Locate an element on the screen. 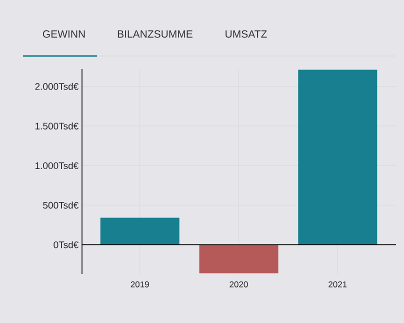 The width and height of the screenshot is (404, 323). x-tick-label: 2019 is located at coordinates (139, 284).